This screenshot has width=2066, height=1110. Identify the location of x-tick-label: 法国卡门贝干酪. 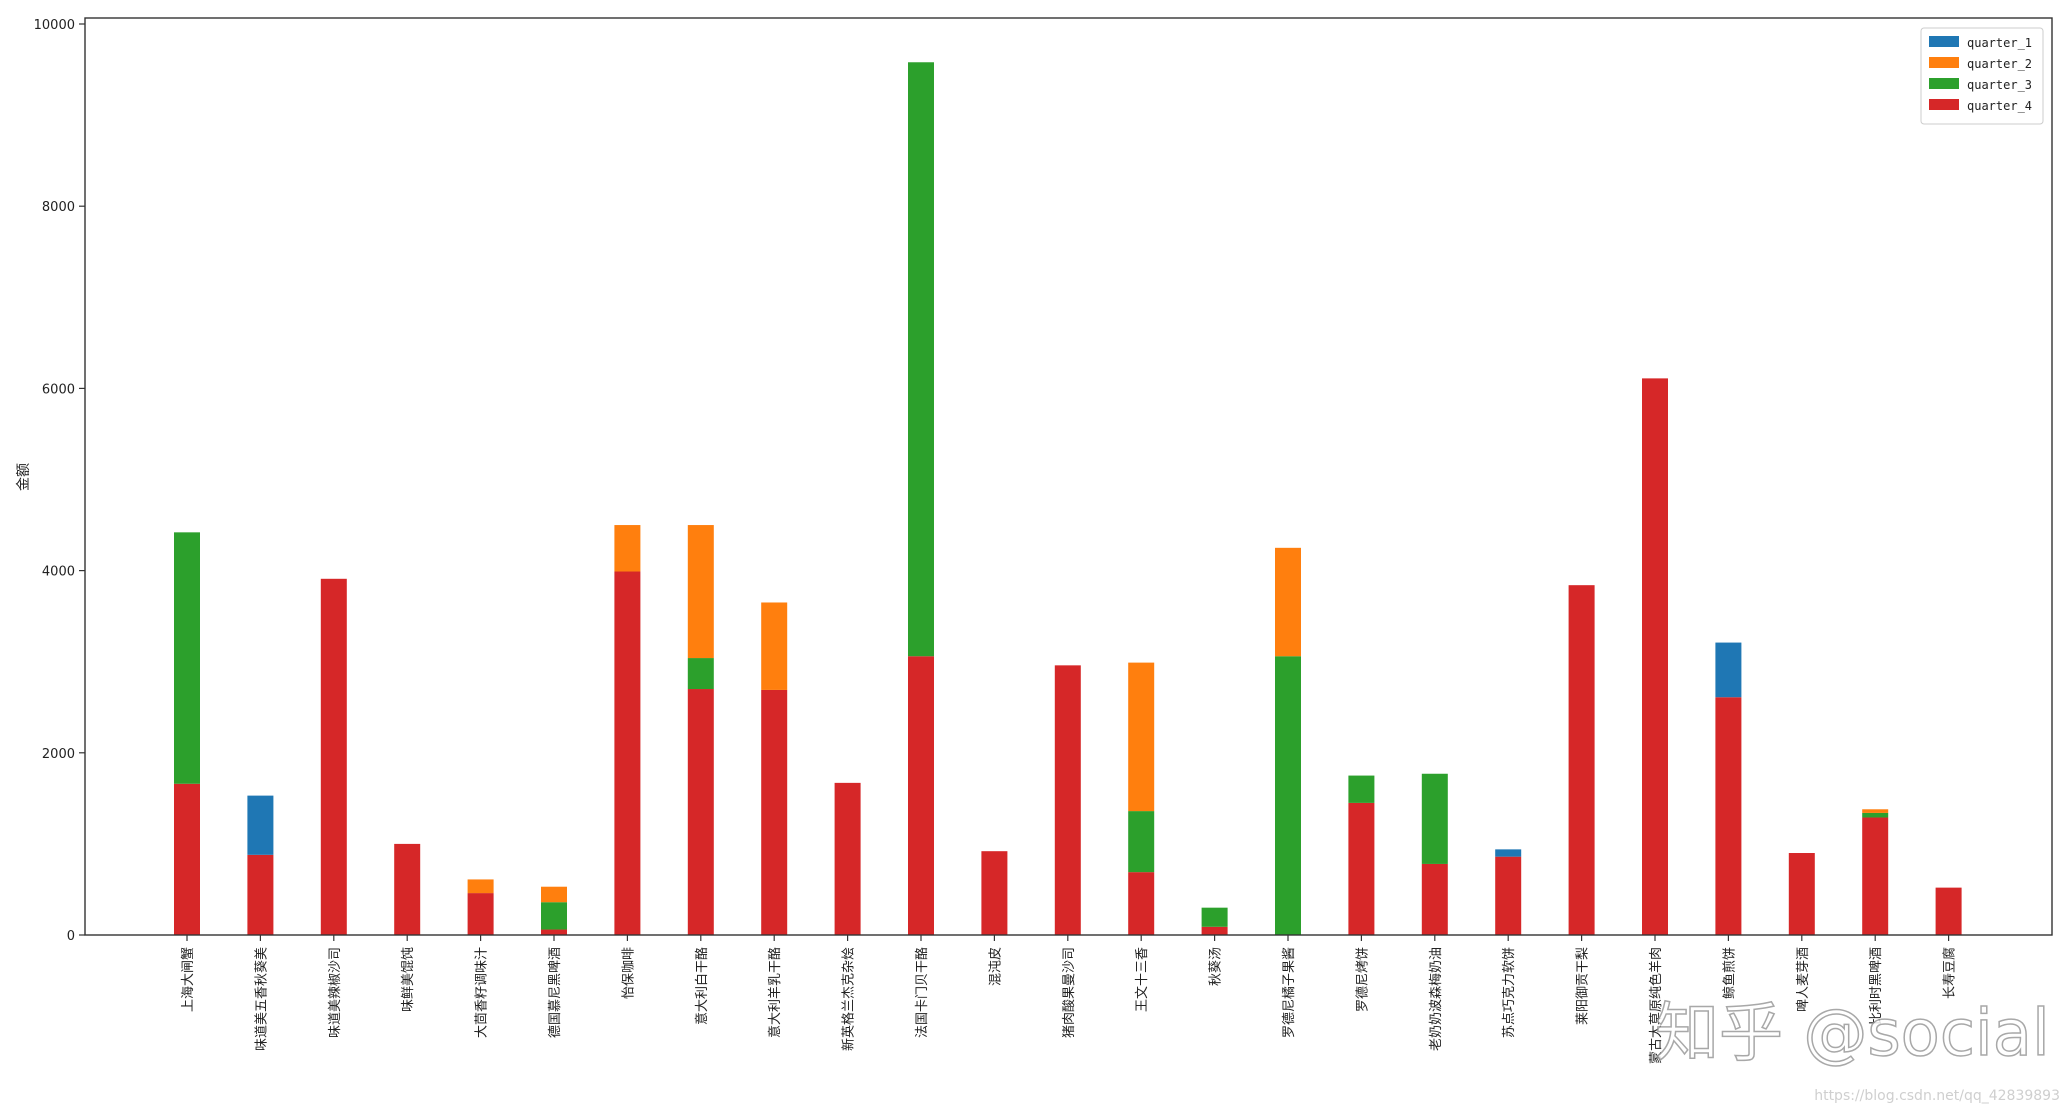
(922, 992).